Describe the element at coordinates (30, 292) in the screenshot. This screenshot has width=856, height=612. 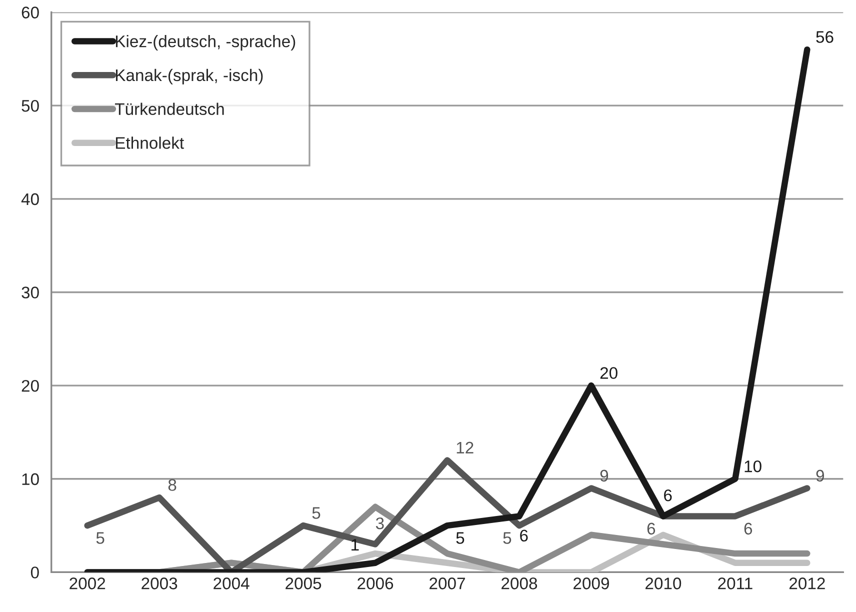
I see `y-tick-label: 30` at that location.